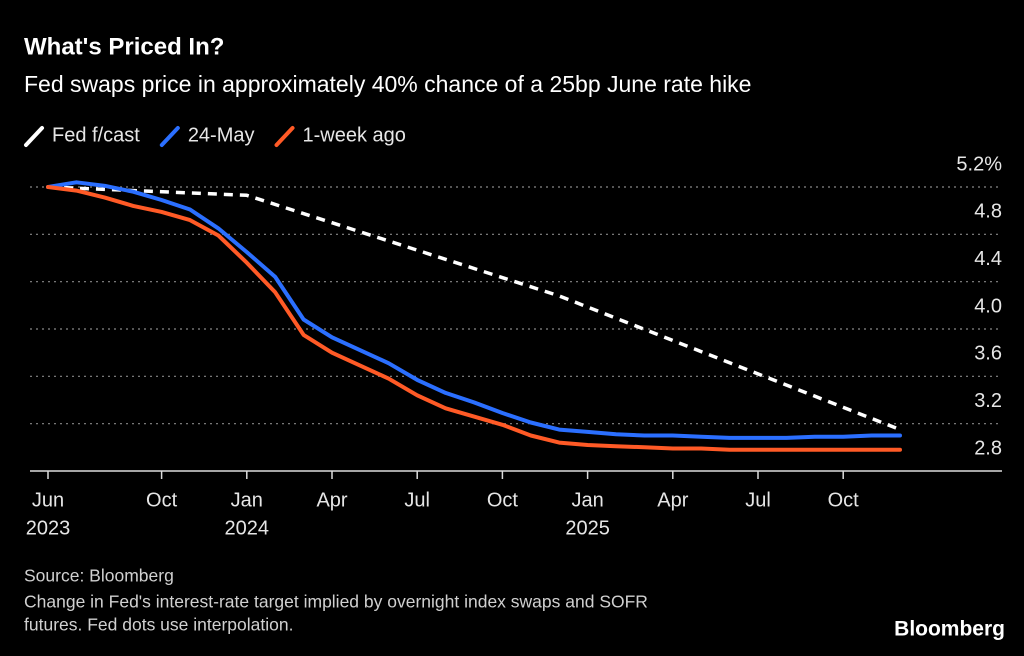  Describe the element at coordinates (979, 164) in the screenshot. I see `y-tick-label: 5.2%` at that location.